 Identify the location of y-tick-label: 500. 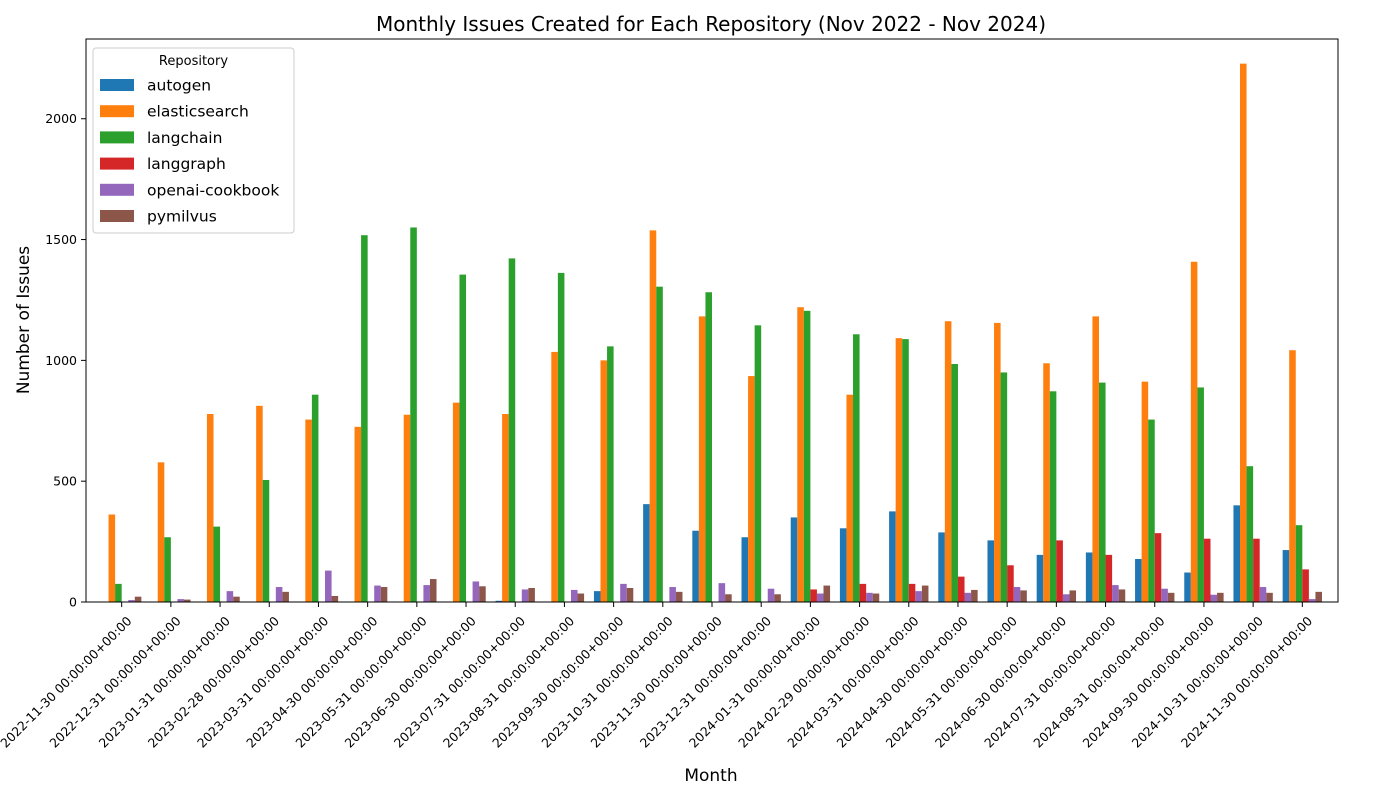
(65, 481).